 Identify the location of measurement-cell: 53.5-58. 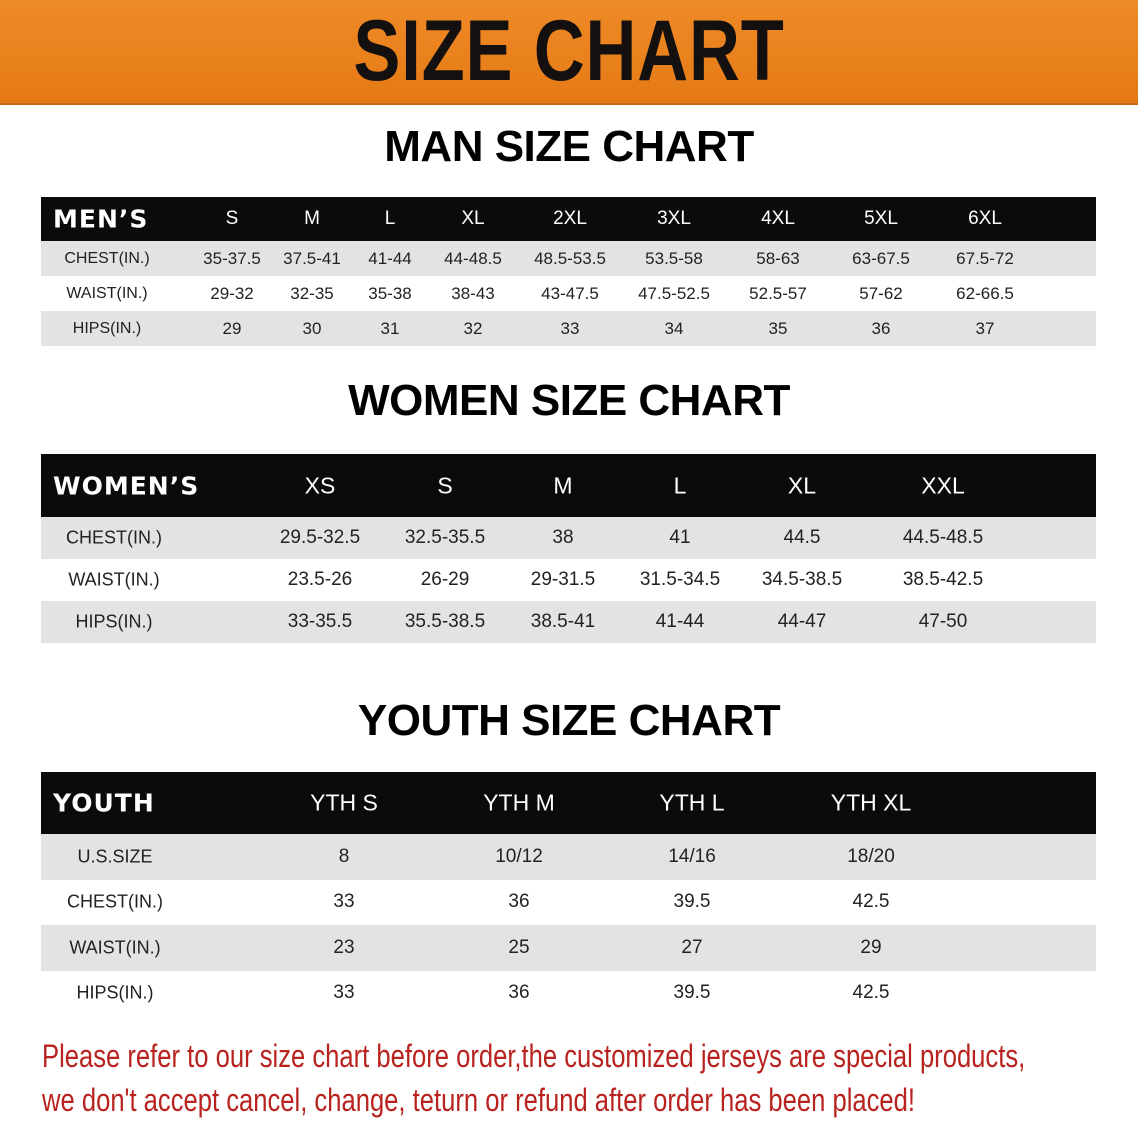
(674, 258).